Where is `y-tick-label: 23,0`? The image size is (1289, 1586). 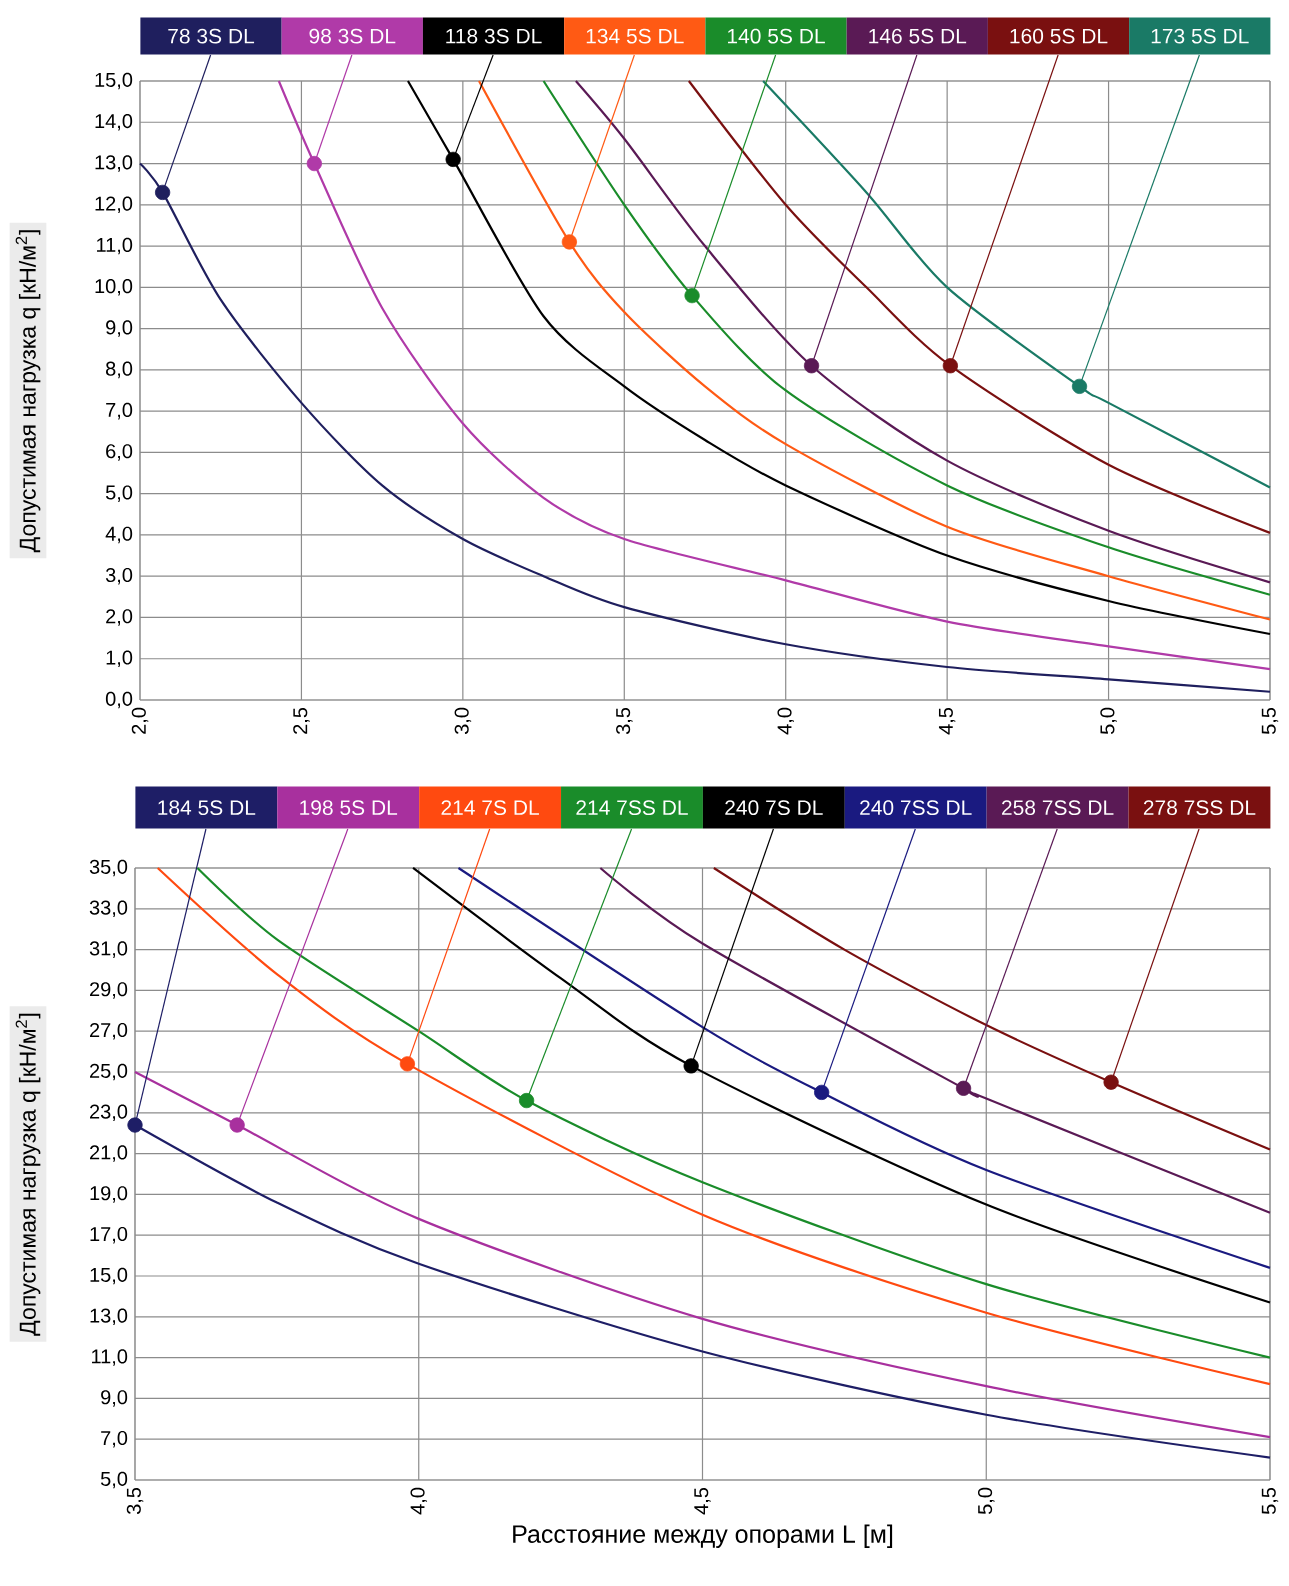
y-tick-label: 23,0 is located at coordinates (109, 1113).